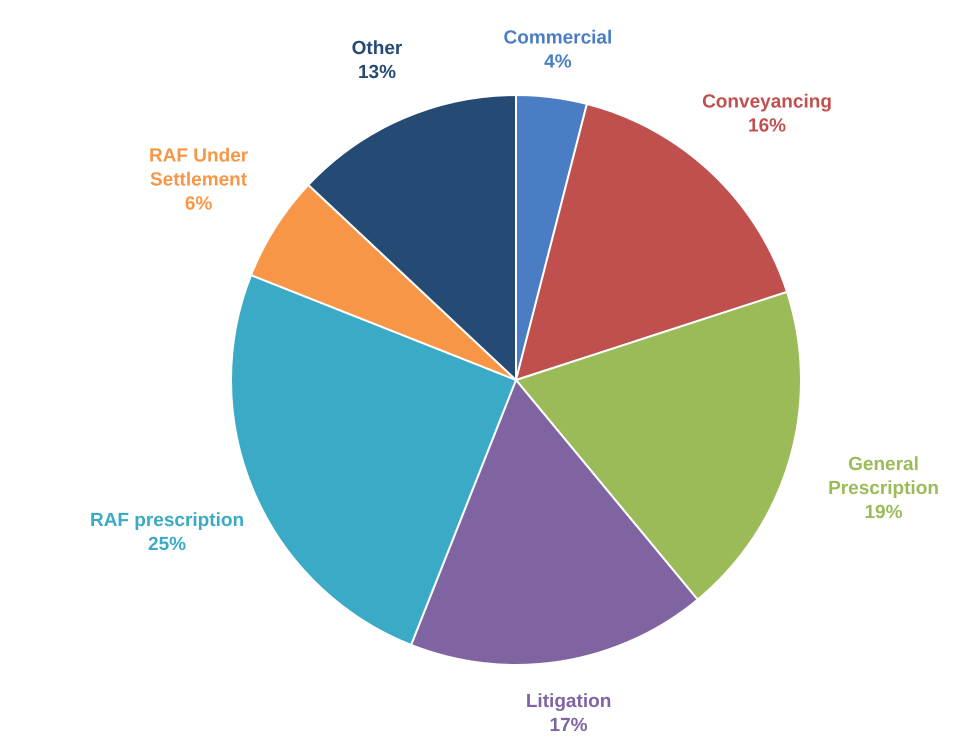 The width and height of the screenshot is (976, 756). Describe the element at coordinates (883, 476) in the screenshot. I see `slice-label: General Prescription` at that location.